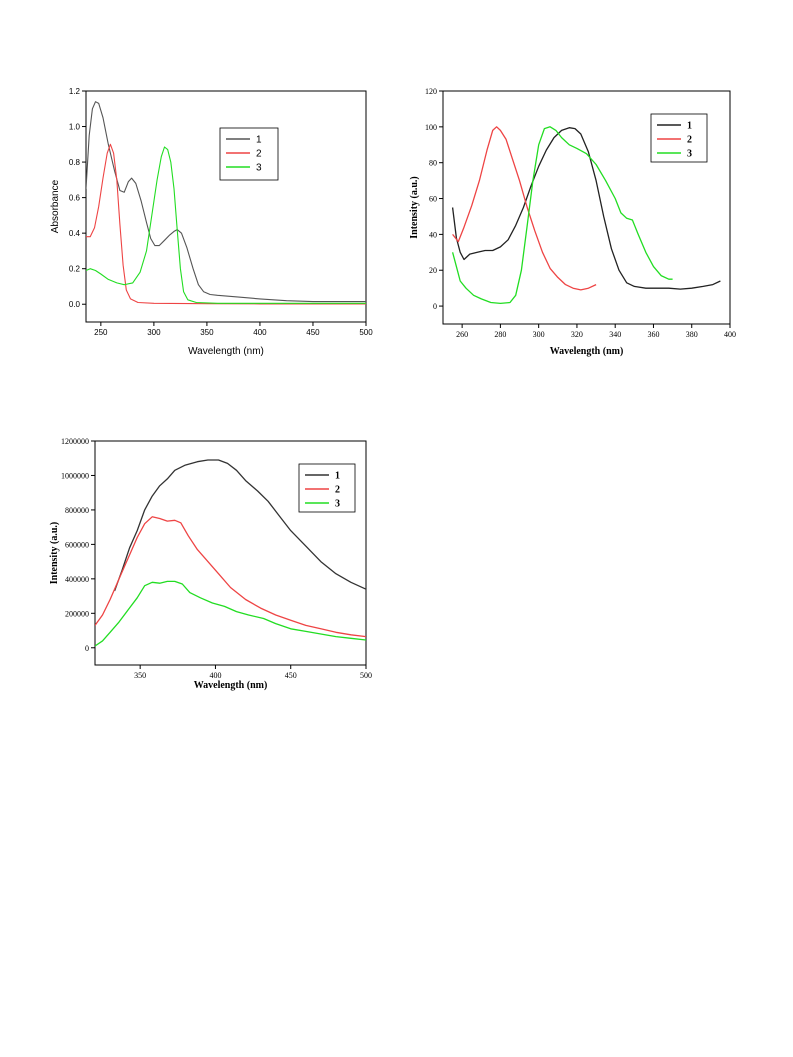 The image size is (793, 1057). Describe the element at coordinates (653, 334) in the screenshot. I see `x-tick-label: 360` at that location.